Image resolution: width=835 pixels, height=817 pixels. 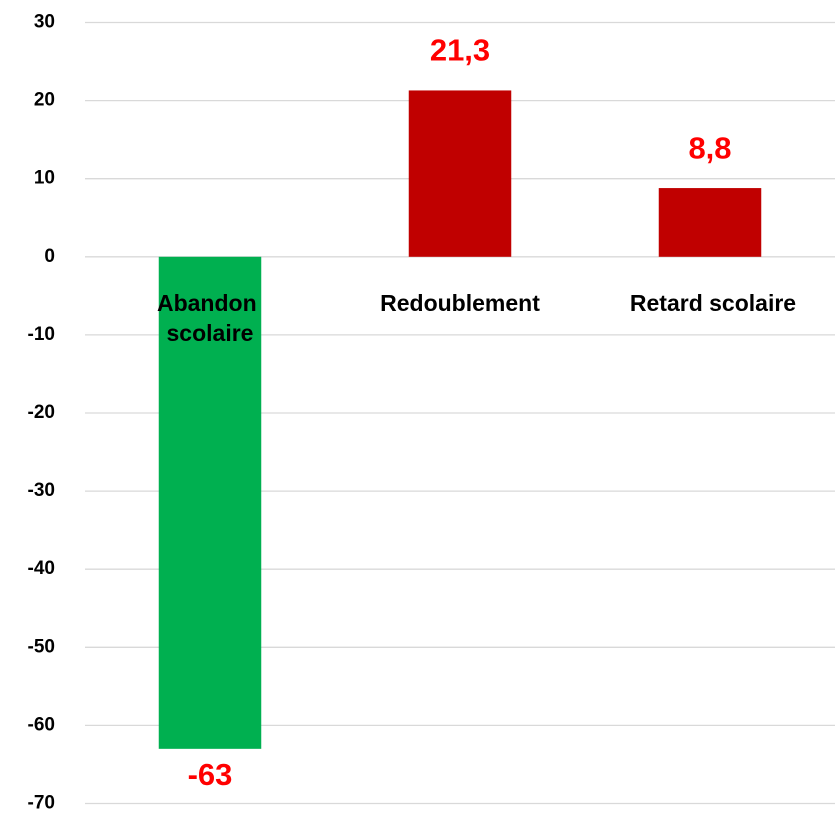 I want to click on y-tick-label: 30, so click(x=44, y=22).